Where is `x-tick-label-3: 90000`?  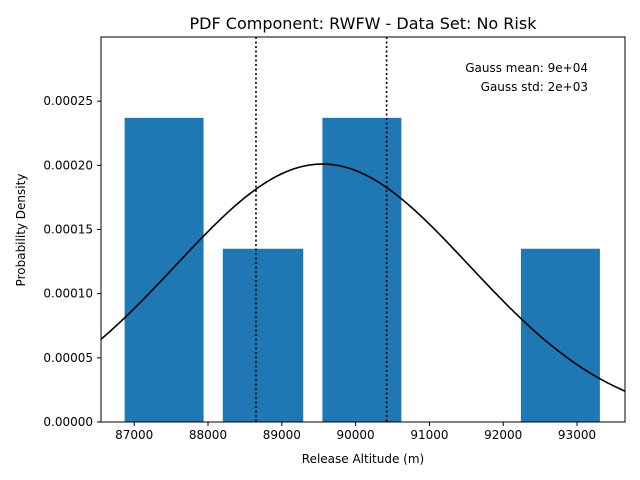
x-tick-label-3: 90000 is located at coordinates (356, 435).